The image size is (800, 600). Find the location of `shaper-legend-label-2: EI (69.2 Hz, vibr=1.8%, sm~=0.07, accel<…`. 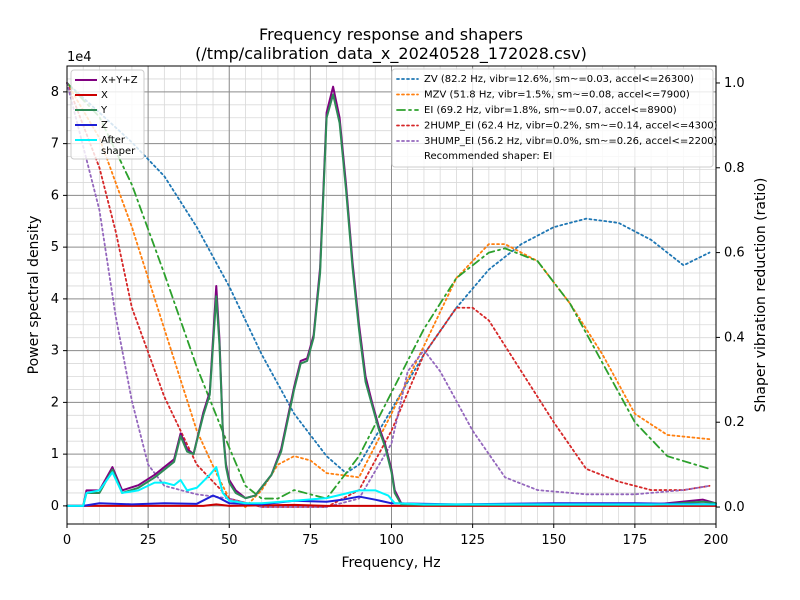

shaper-legend-label-2: EI (69.2 Hz, vibr=1.8%, sm~=0.07, accel<… is located at coordinates (550, 110).